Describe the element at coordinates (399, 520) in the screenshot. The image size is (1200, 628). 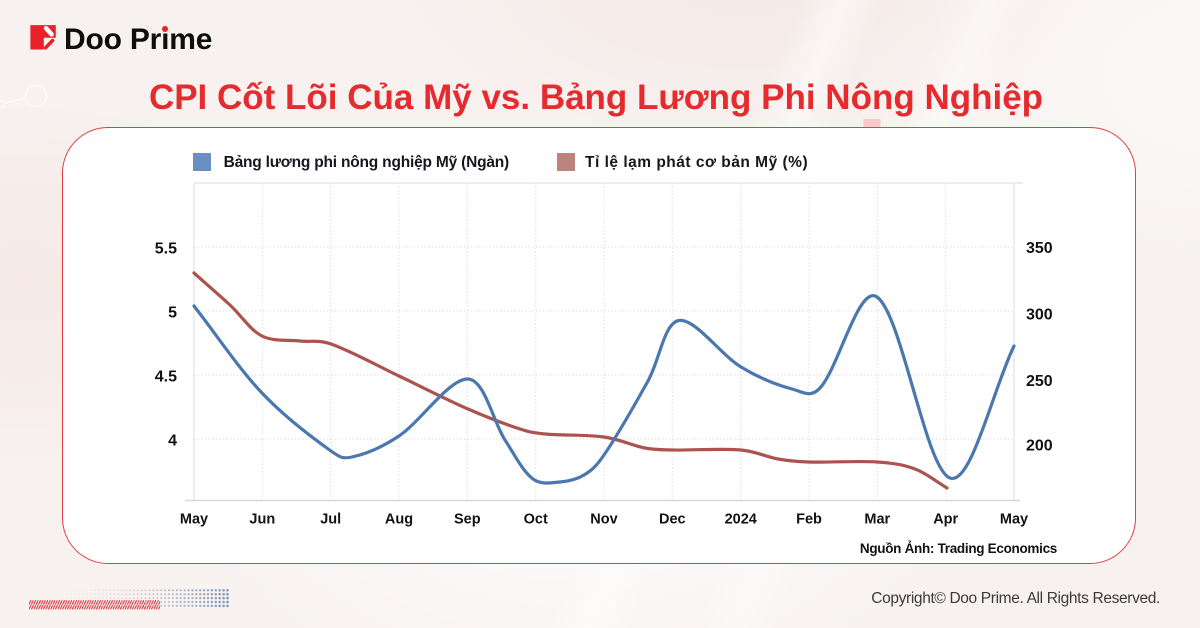
I see `svg-text: Aug` at that location.